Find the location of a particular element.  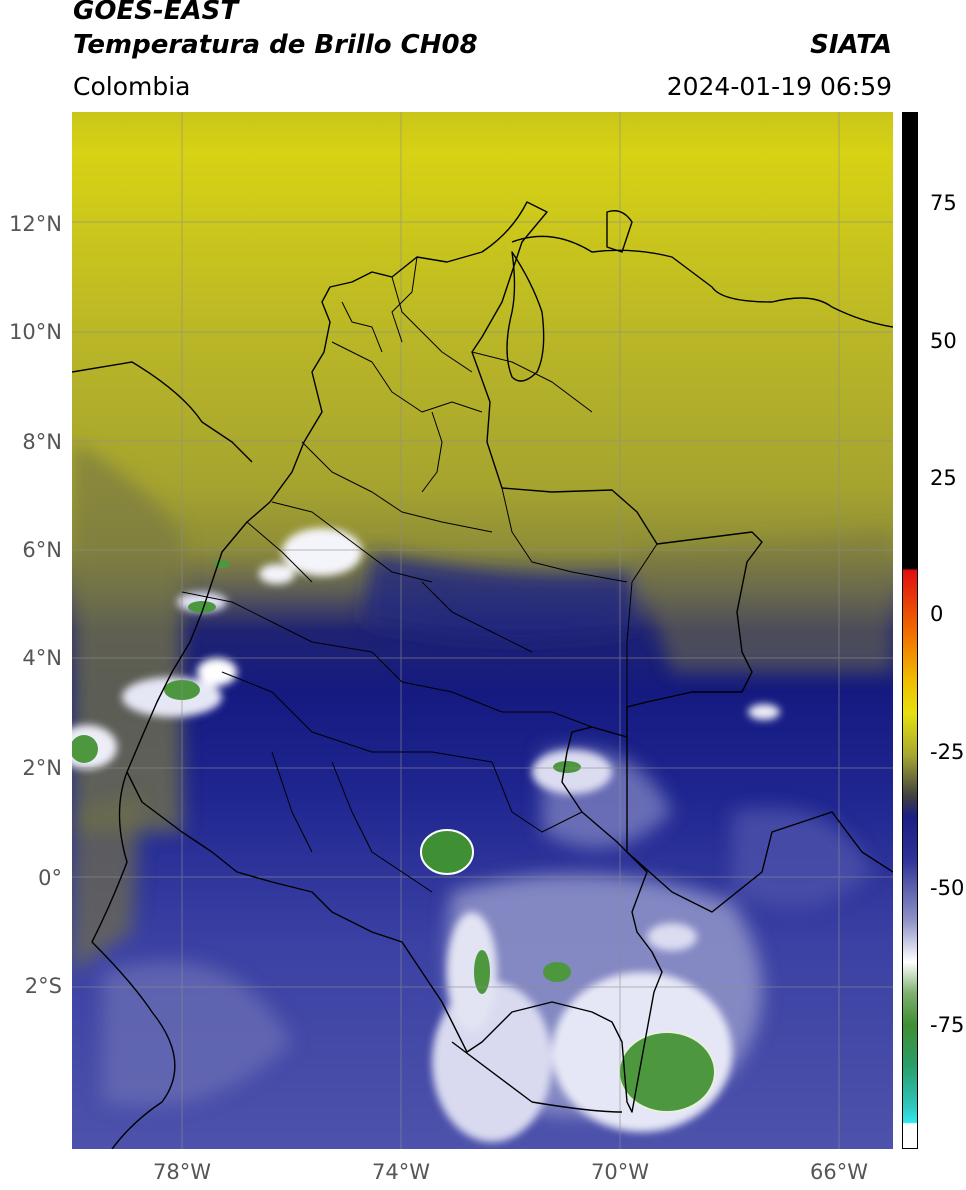

colorbar-tick-label: 0 is located at coordinates (937, 614).